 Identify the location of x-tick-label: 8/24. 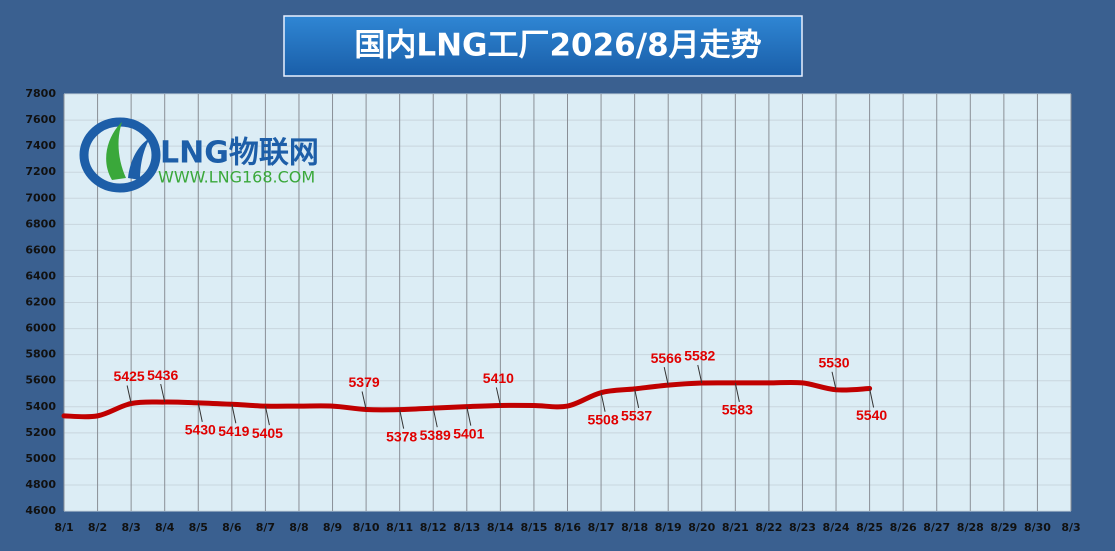
(836, 527).